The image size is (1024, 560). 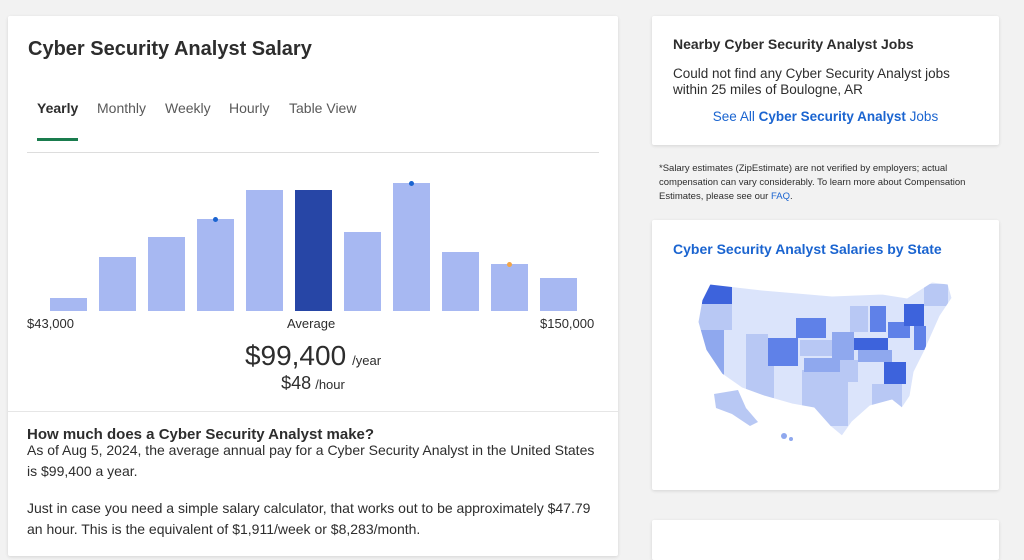 I want to click on tab-monthly: Monthly, so click(x=122, y=108).